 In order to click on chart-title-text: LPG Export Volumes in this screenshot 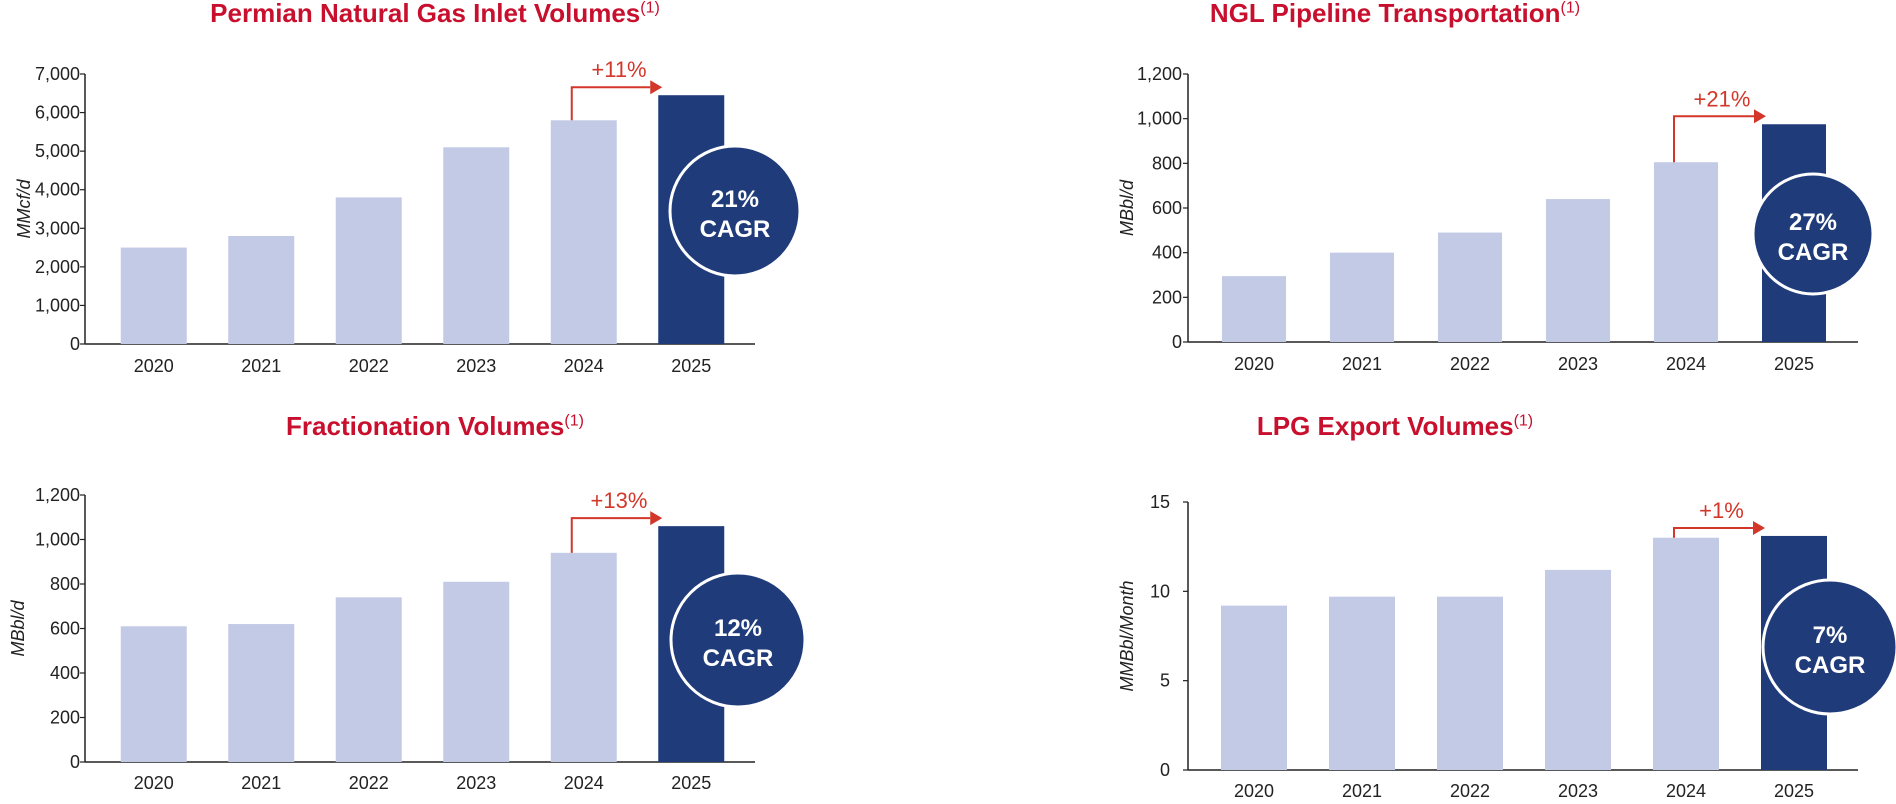, I will do `click(1385, 426)`.